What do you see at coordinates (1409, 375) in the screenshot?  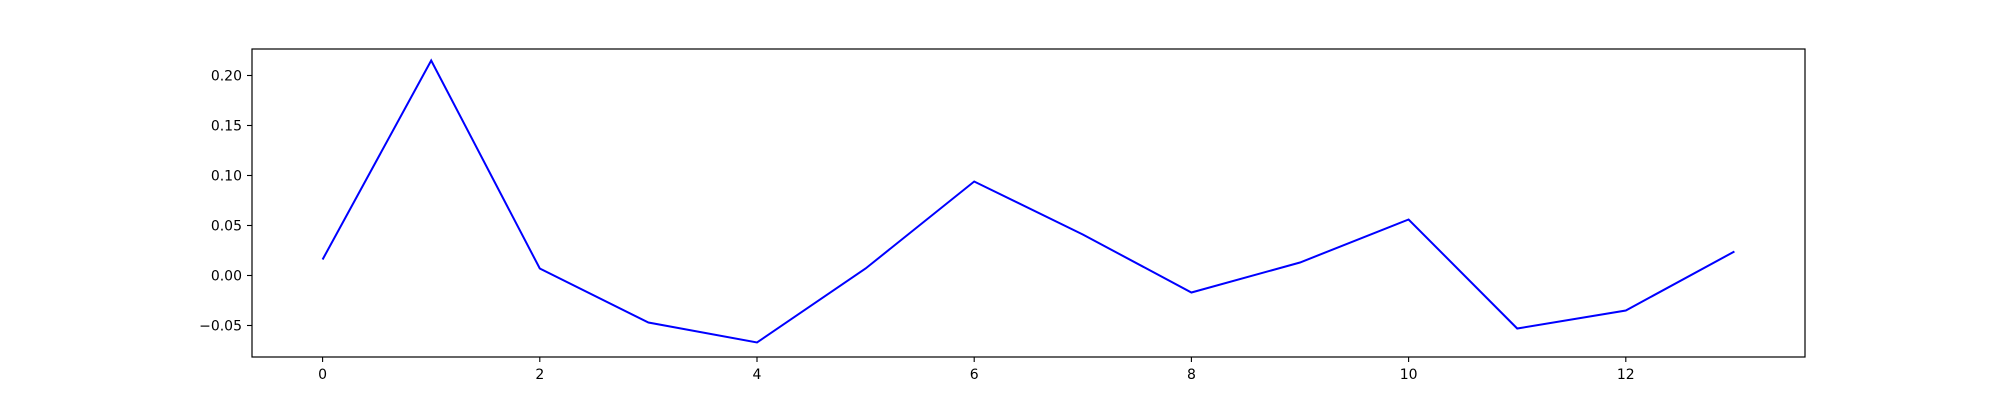 I see `x-tick-label: 10` at bounding box center [1409, 375].